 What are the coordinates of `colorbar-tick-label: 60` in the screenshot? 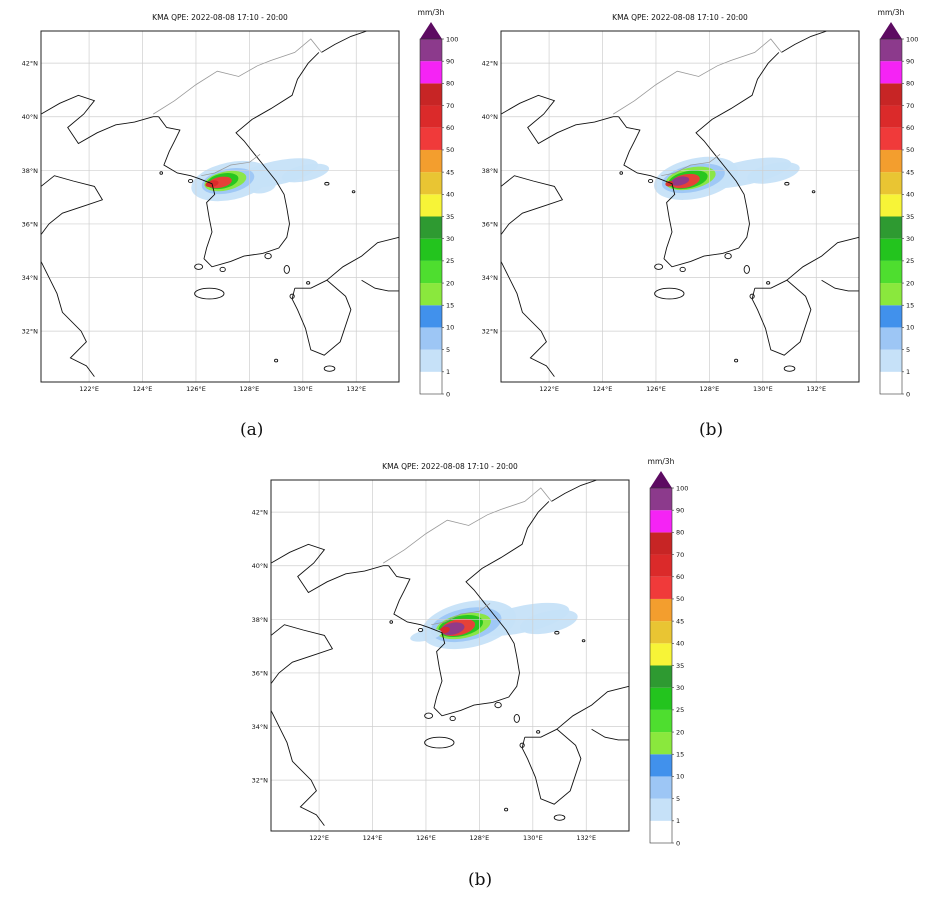 It's located at (450, 128).